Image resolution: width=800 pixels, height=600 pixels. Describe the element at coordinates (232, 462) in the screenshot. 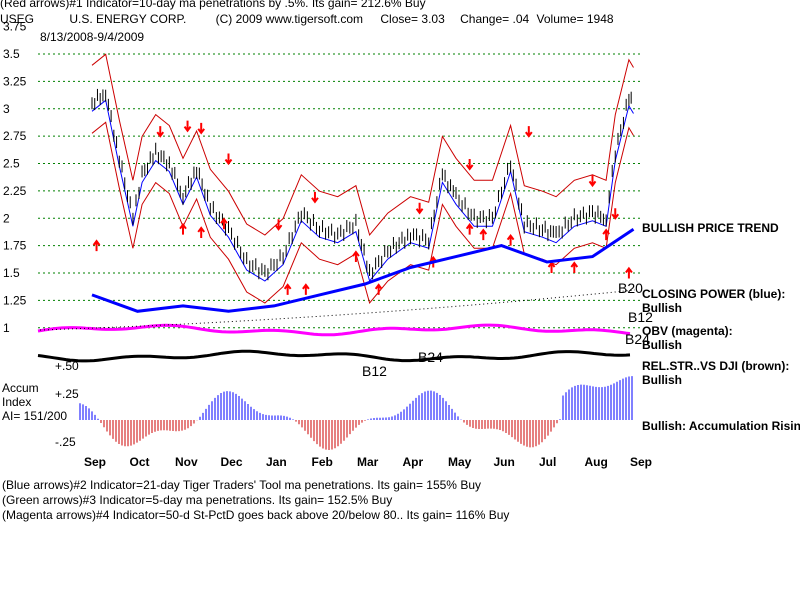

I see `month-label: Dec` at that location.